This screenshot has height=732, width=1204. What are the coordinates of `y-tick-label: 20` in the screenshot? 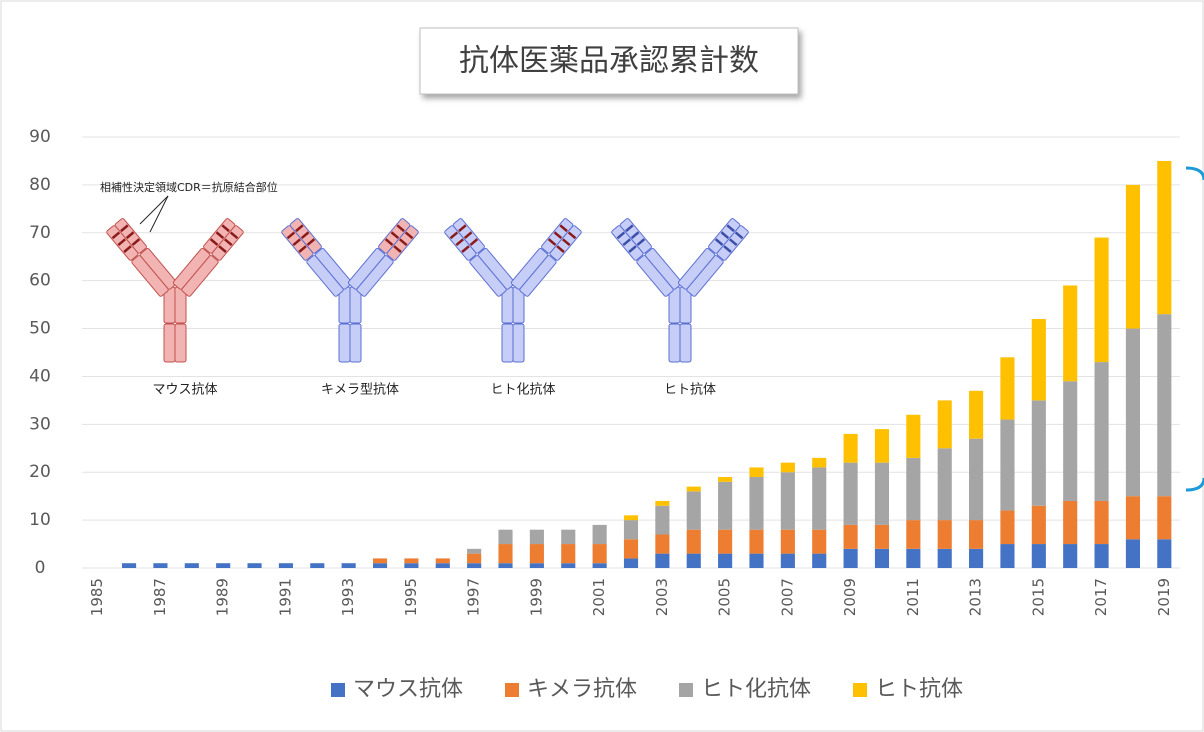 It's located at (40, 472).